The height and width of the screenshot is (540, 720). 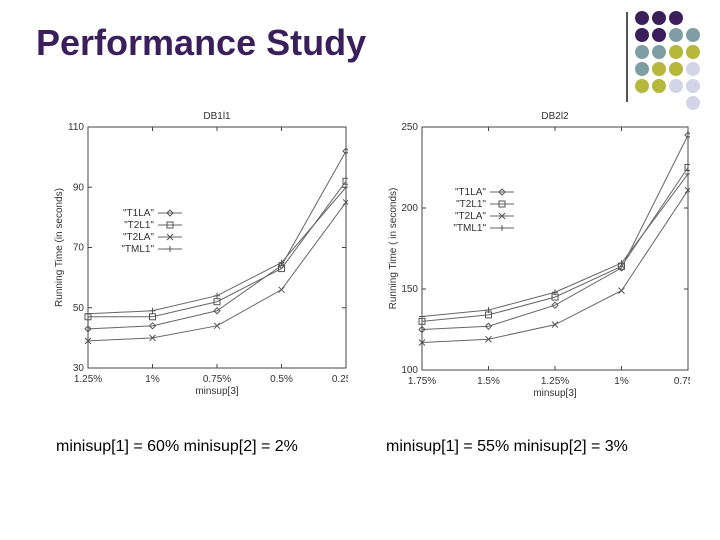 What do you see at coordinates (217, 116) in the screenshot?
I see `chart-title: DB1l1` at bounding box center [217, 116].